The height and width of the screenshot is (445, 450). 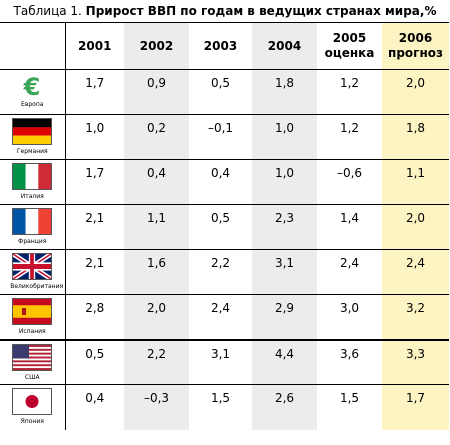 What do you see at coordinates (94, 317) in the screenshot?
I see `value-cell: 2,8` at bounding box center [94, 317].